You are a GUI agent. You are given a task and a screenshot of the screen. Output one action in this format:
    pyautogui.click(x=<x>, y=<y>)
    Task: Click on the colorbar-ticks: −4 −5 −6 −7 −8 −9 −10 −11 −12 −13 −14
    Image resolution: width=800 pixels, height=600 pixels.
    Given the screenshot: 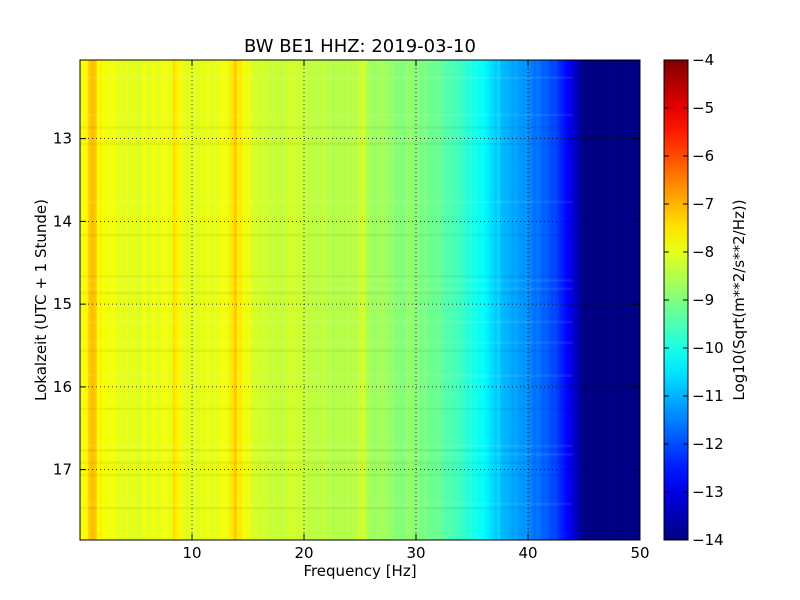 What is the action you would take?
    pyautogui.click(x=694, y=300)
    